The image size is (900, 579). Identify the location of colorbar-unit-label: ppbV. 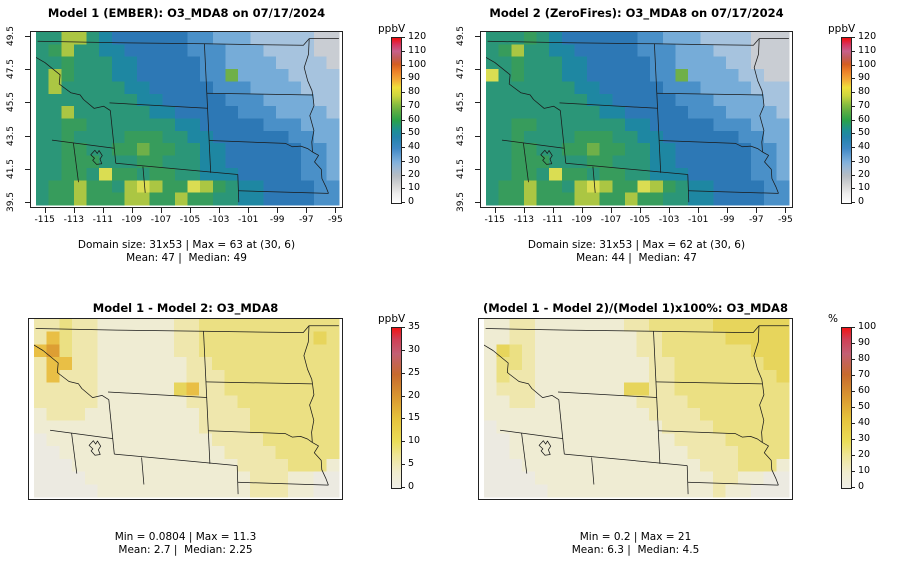
(392, 319).